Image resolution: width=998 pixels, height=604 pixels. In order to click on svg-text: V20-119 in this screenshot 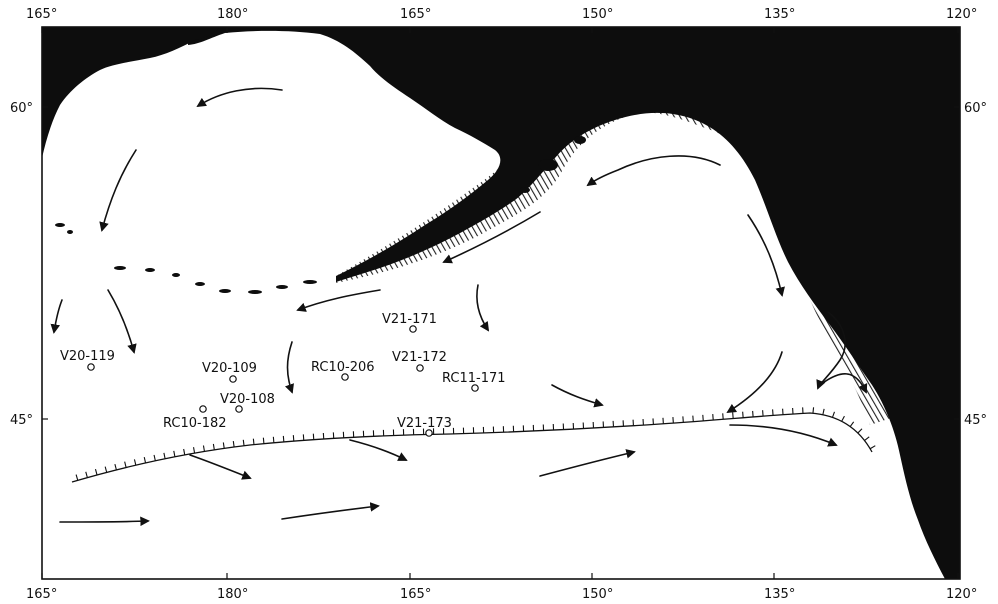, I will do `click(87, 356)`.